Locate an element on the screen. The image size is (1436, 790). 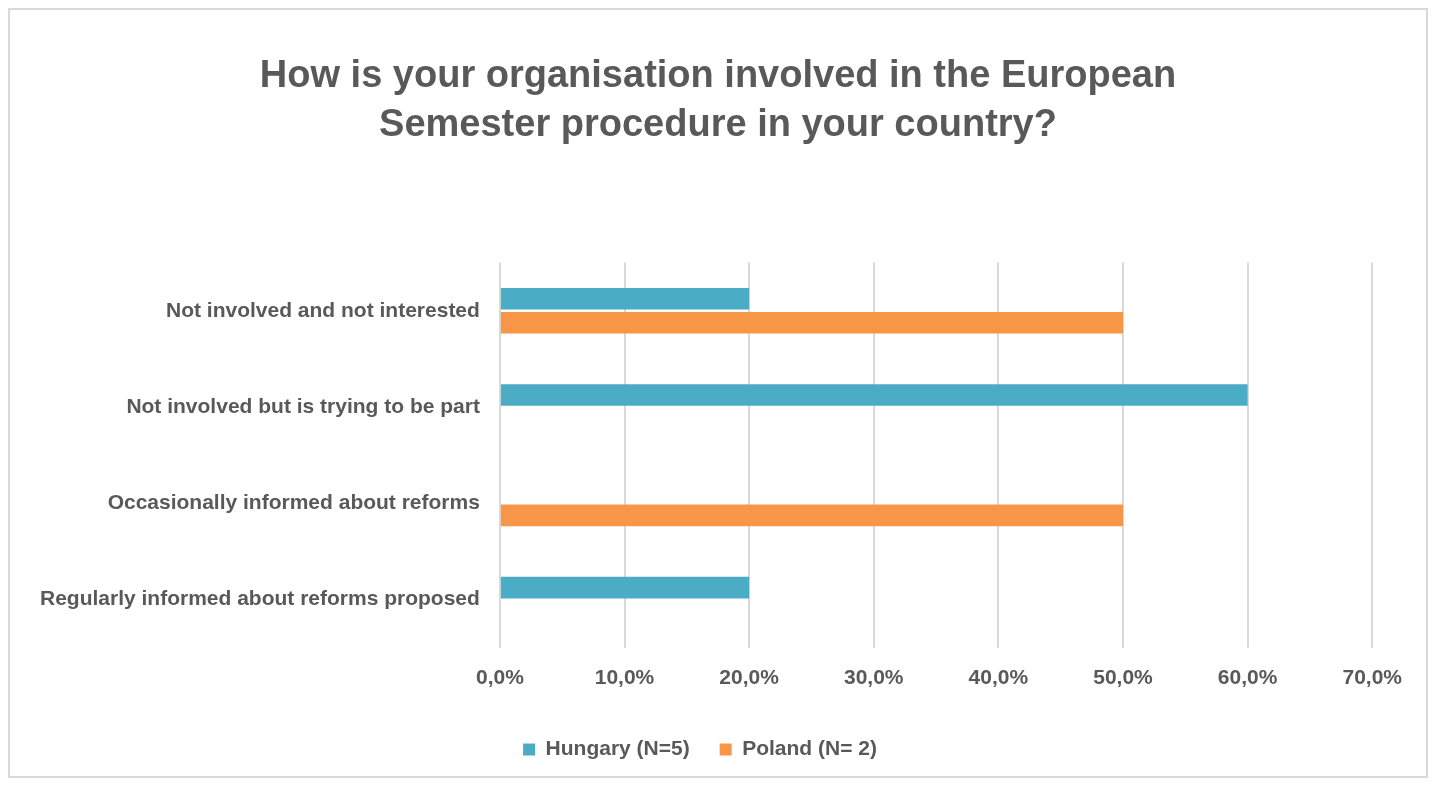
x-tick-label: 30,0% is located at coordinates (873, 677).